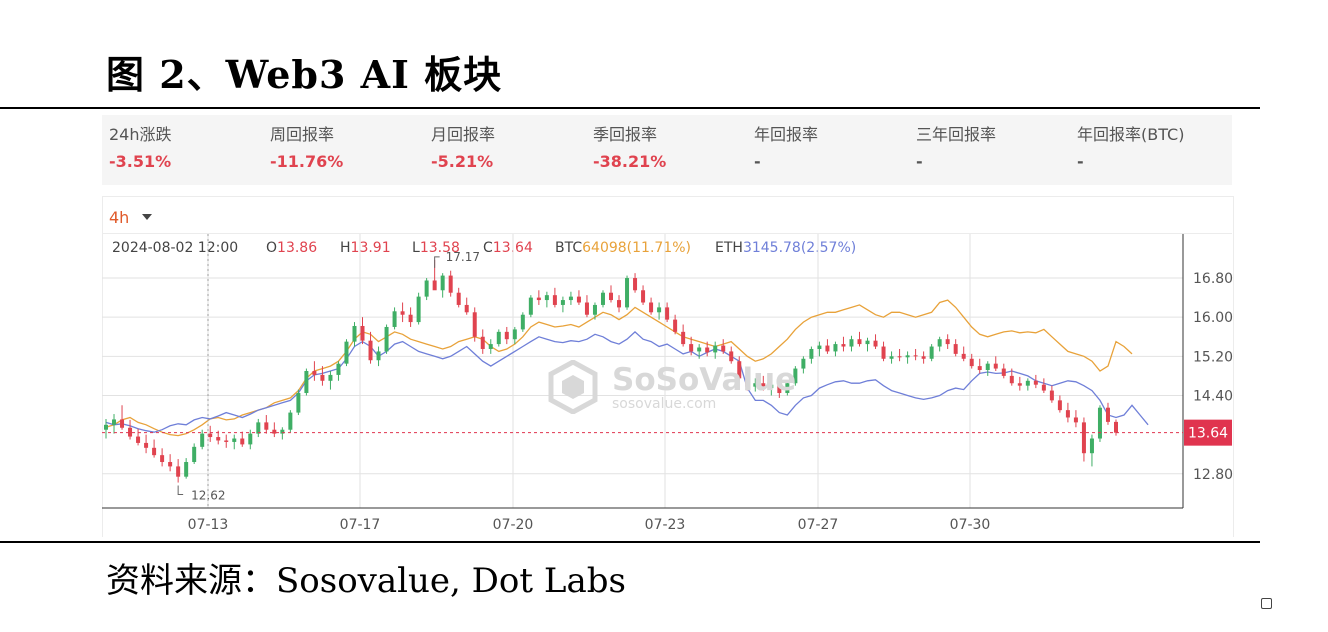 Image resolution: width=1328 pixels, height=632 pixels. Describe the element at coordinates (664, 404) in the screenshot. I see `watermark-url: sosovalue.com` at that location.